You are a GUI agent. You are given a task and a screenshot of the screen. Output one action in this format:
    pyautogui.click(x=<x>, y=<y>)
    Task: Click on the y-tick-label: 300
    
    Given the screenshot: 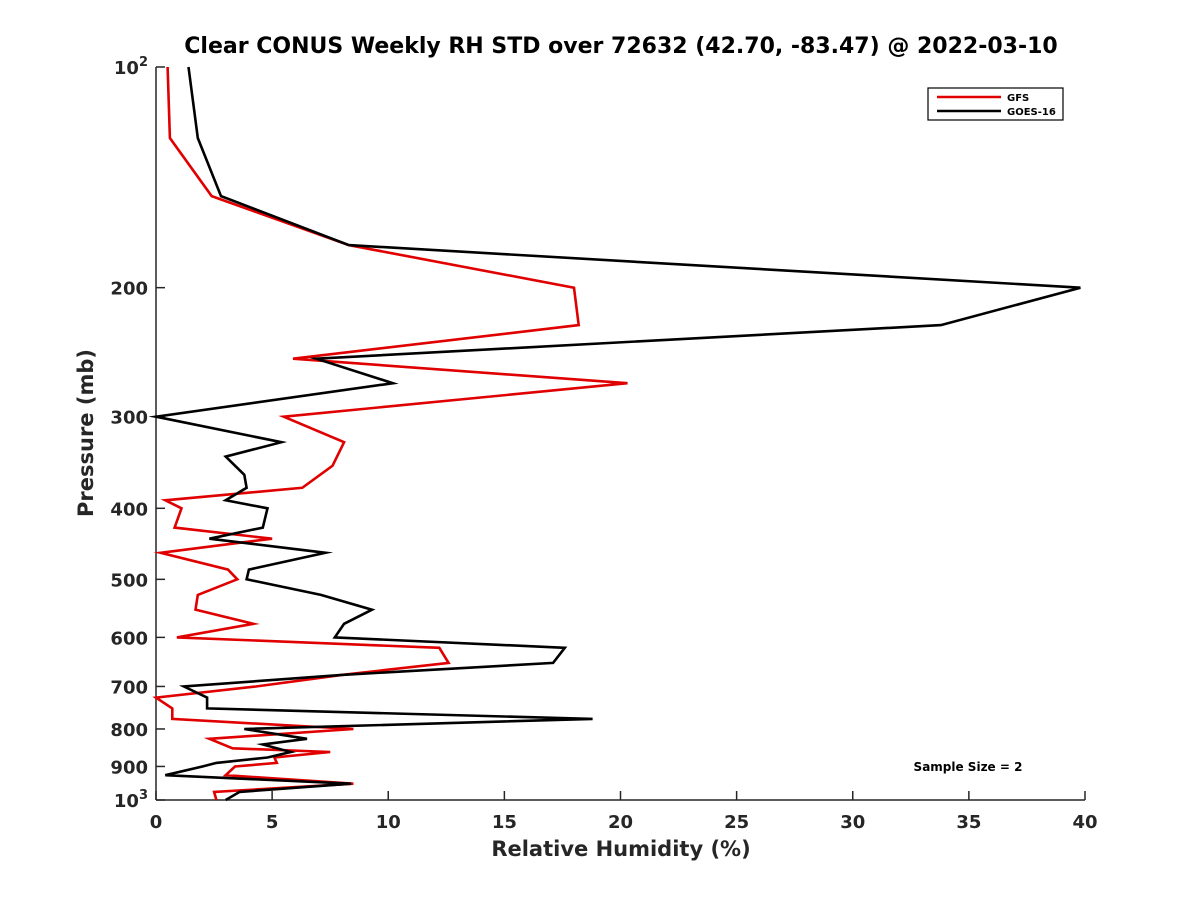 What is the action you would take?
    pyautogui.click(x=129, y=418)
    